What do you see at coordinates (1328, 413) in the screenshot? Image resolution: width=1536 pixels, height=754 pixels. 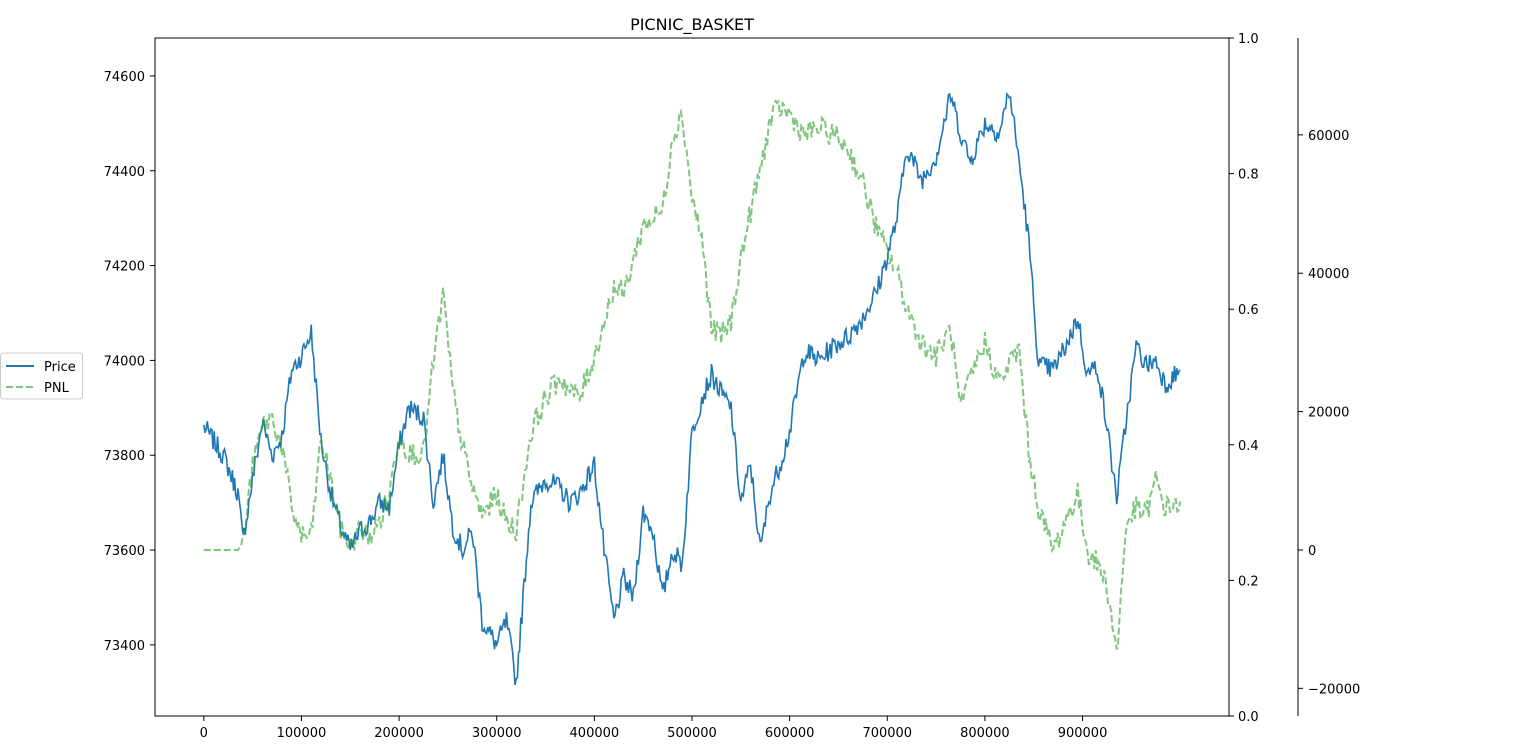 I see `outer-right-tick-label: 20000` at bounding box center [1328, 413].